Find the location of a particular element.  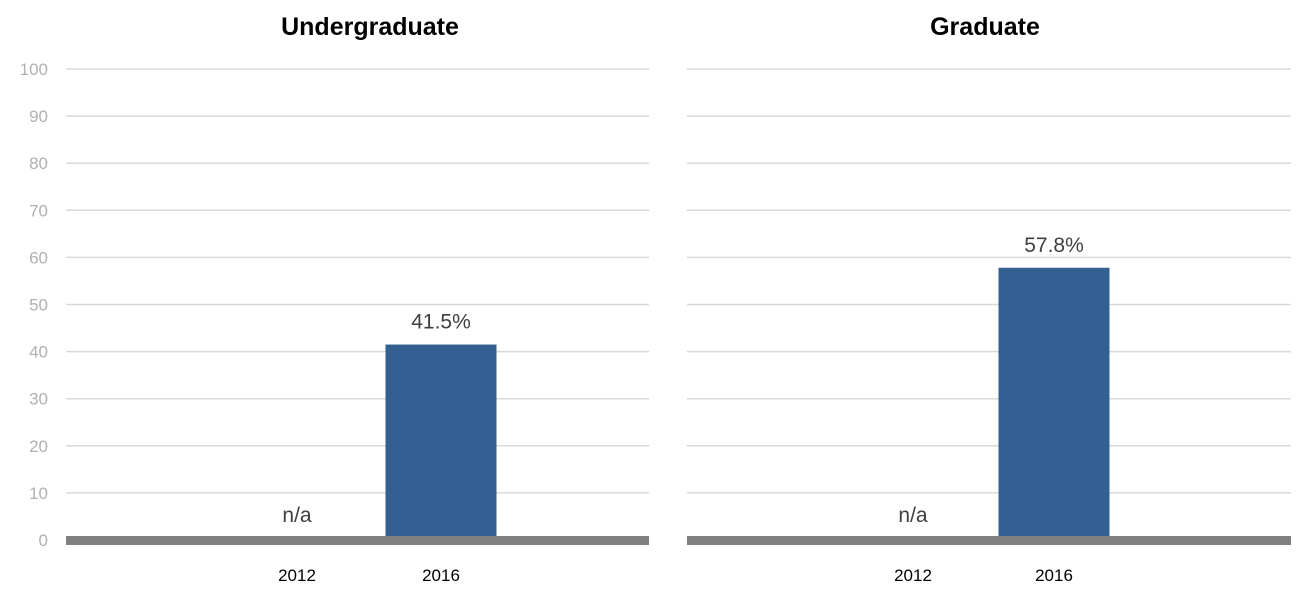

graduate-bar-2016 is located at coordinates (1054, 403).